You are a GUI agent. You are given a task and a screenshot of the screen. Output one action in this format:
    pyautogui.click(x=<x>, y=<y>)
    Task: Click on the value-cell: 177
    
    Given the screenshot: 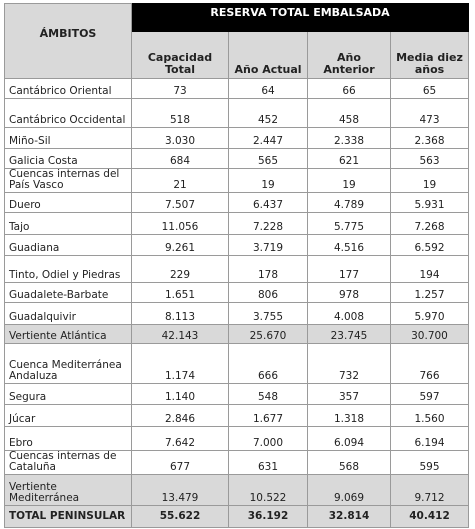 What is the action you would take?
    pyautogui.click(x=349, y=269)
    